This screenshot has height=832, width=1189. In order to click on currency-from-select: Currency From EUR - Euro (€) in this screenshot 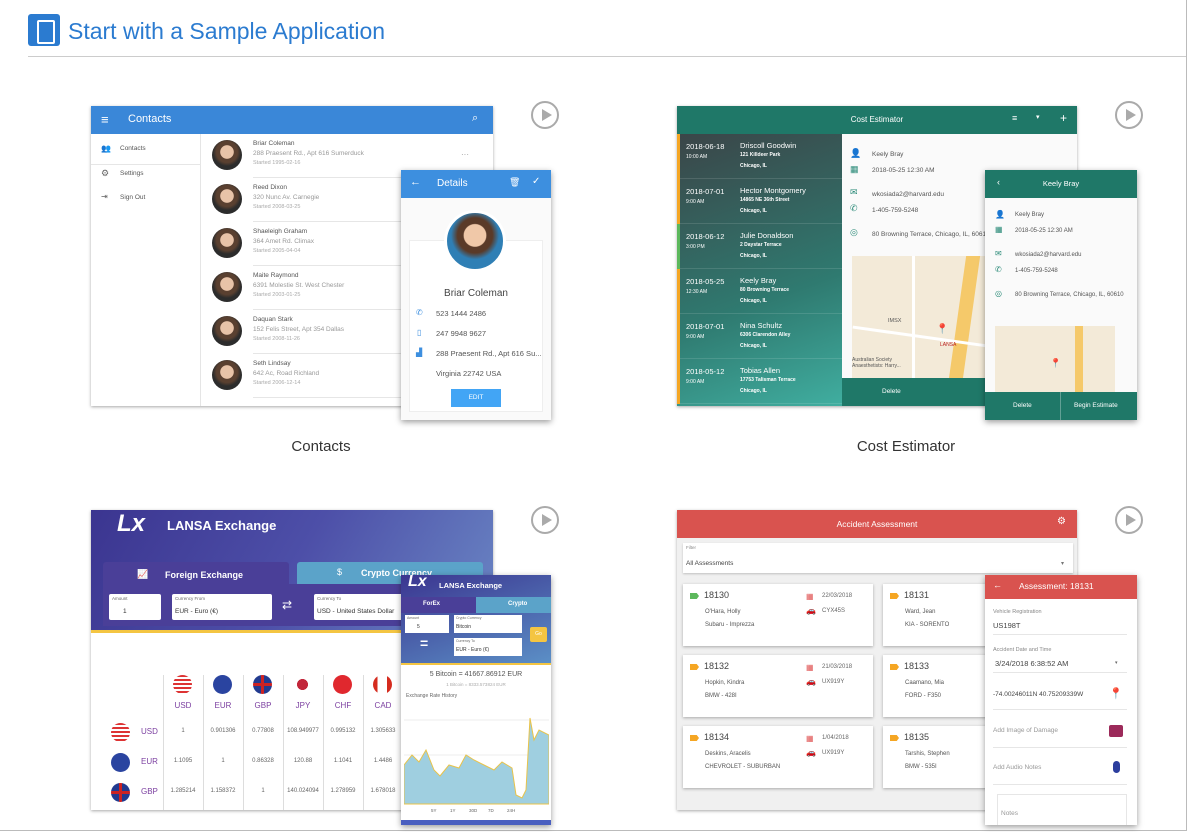, I will do `click(222, 607)`.